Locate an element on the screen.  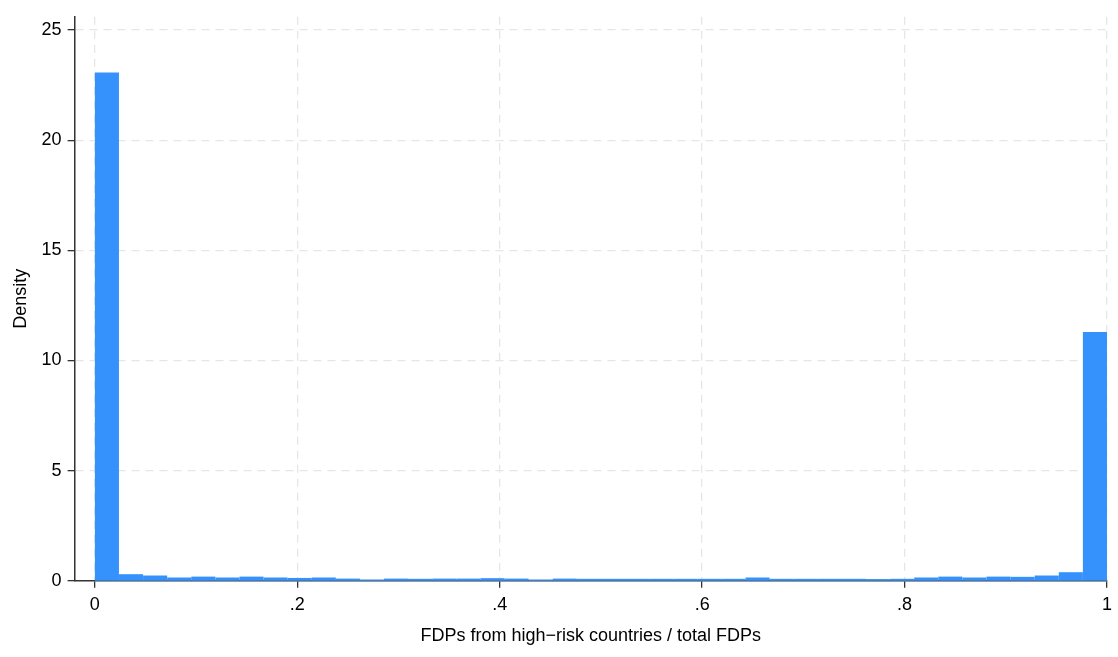
y-tick-label: 25 is located at coordinates (51, 28).